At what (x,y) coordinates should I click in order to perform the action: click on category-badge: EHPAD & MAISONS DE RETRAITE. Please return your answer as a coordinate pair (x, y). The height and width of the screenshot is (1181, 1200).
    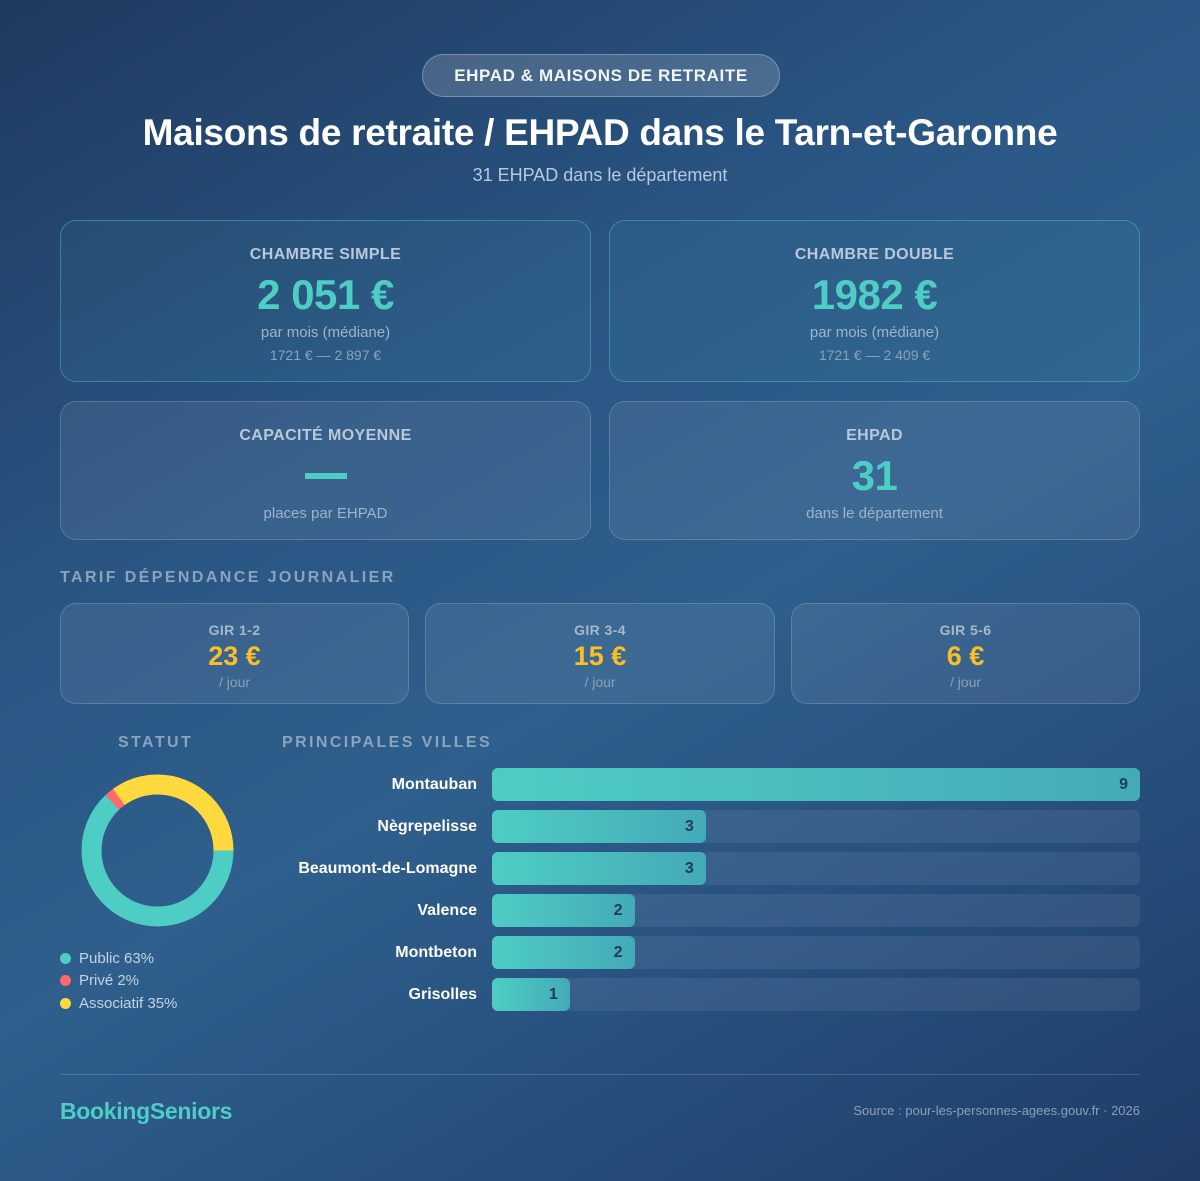
    Looking at the image, I should click on (601, 75).